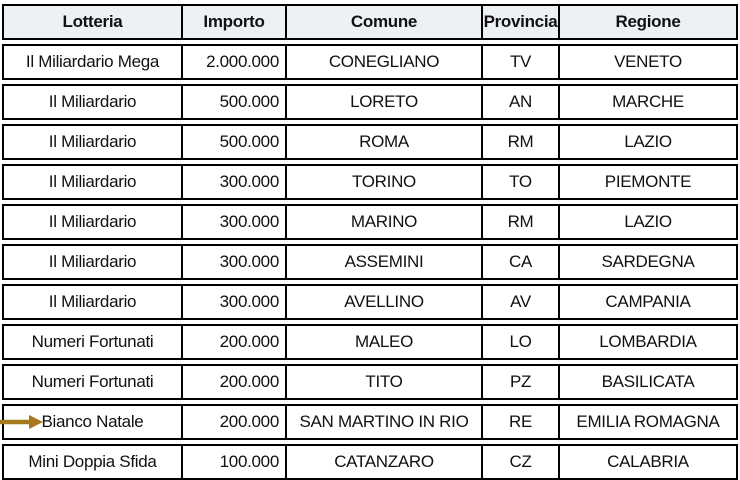 Image resolution: width=740 pixels, height=480 pixels. I want to click on cell-lotteria: Il Miliardario Mega, so click(93, 62).